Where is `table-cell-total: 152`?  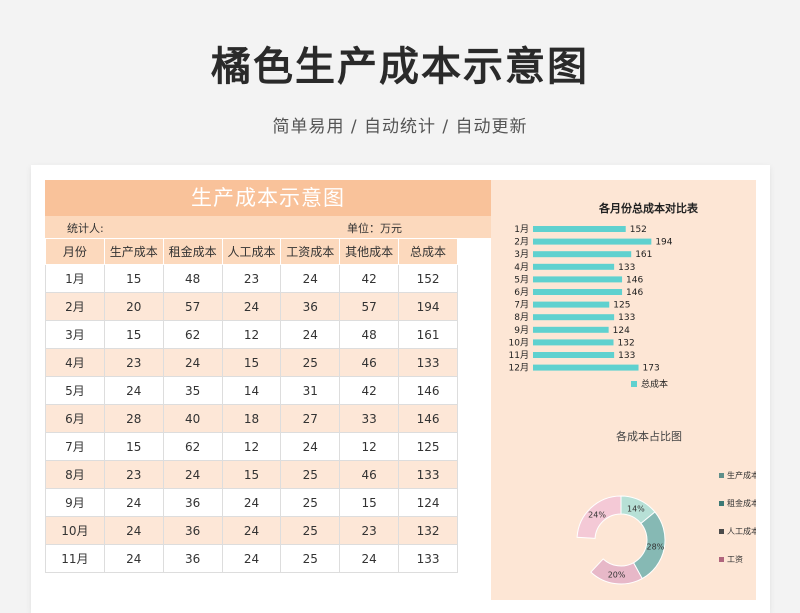
table-cell-total: 152 is located at coordinates (428, 278).